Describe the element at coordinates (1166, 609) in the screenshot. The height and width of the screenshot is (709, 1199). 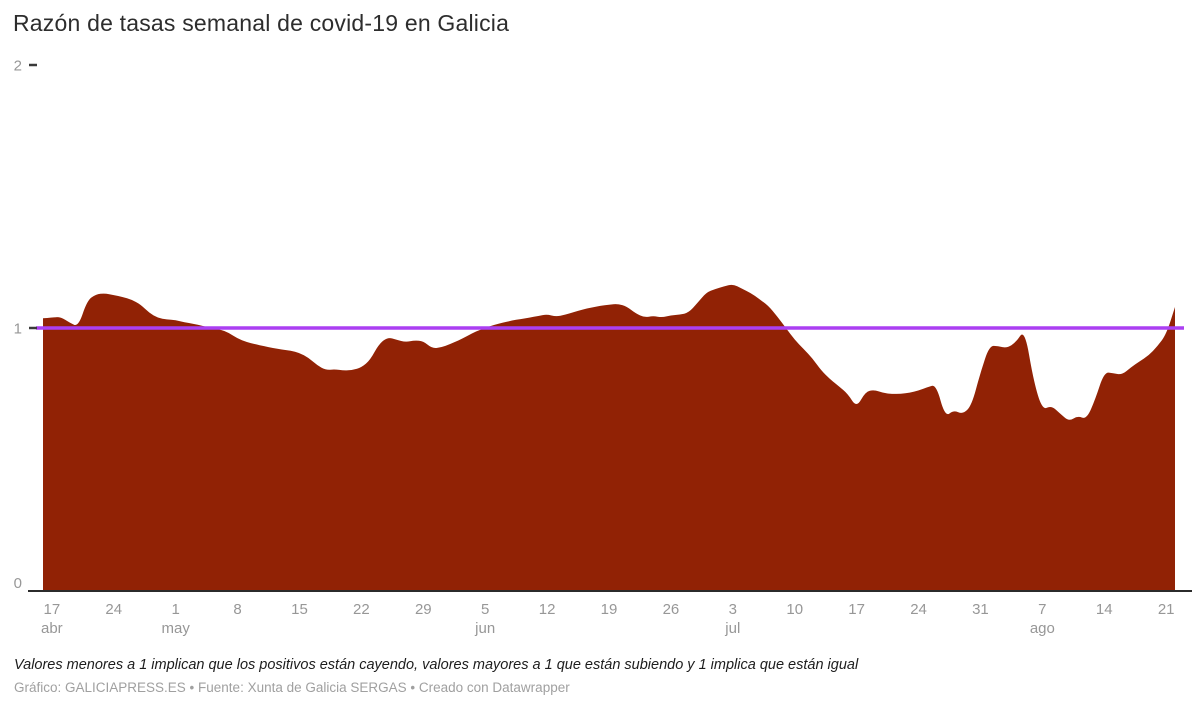
I see `x-tick-day-21: 21` at that location.